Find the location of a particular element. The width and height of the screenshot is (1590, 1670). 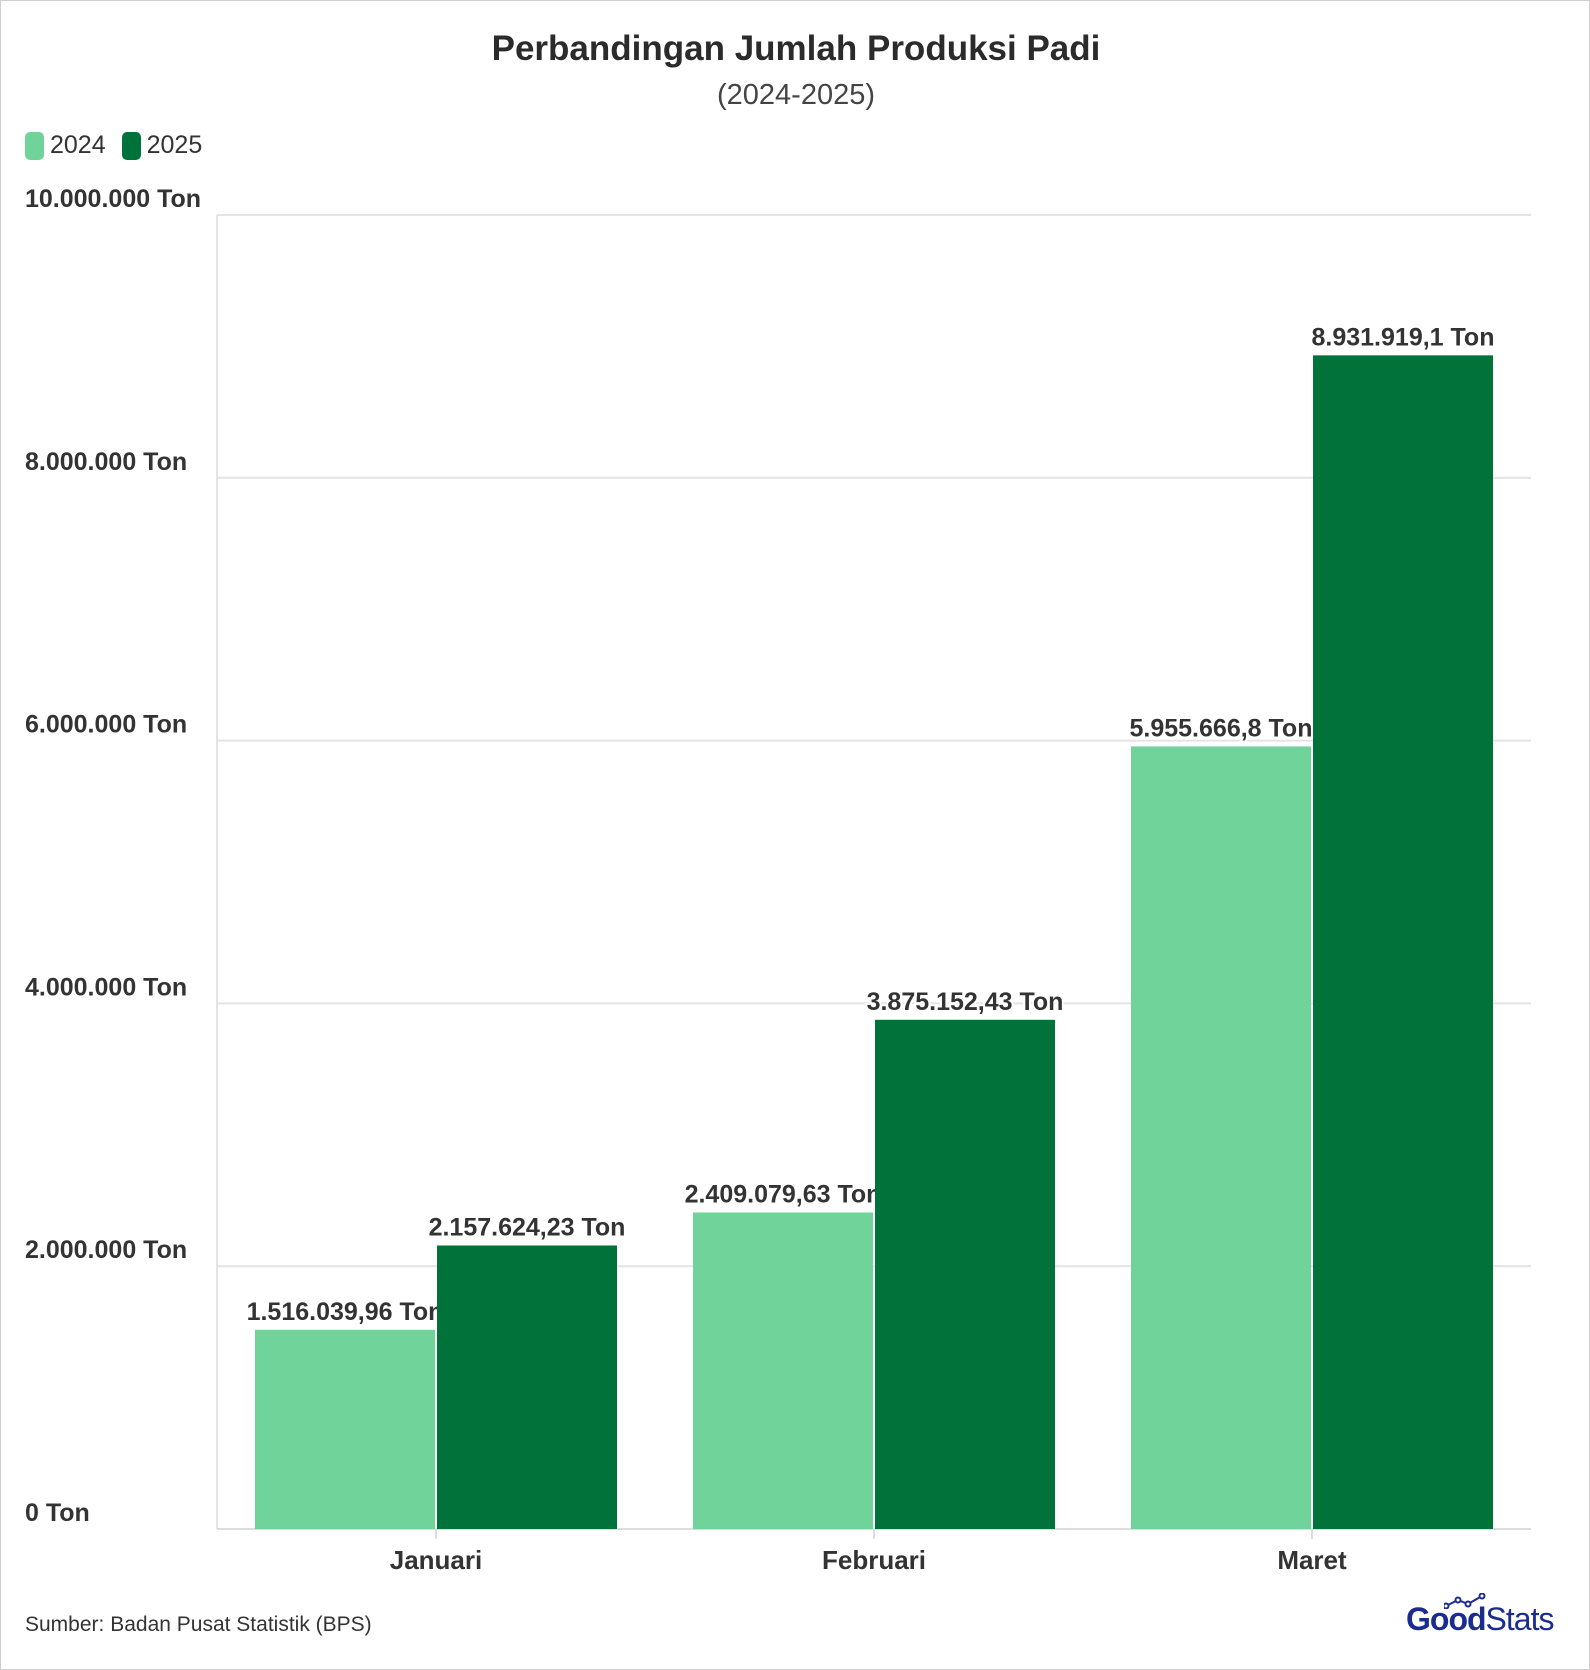

x-tick-label: Januari is located at coordinates (436, 1560).